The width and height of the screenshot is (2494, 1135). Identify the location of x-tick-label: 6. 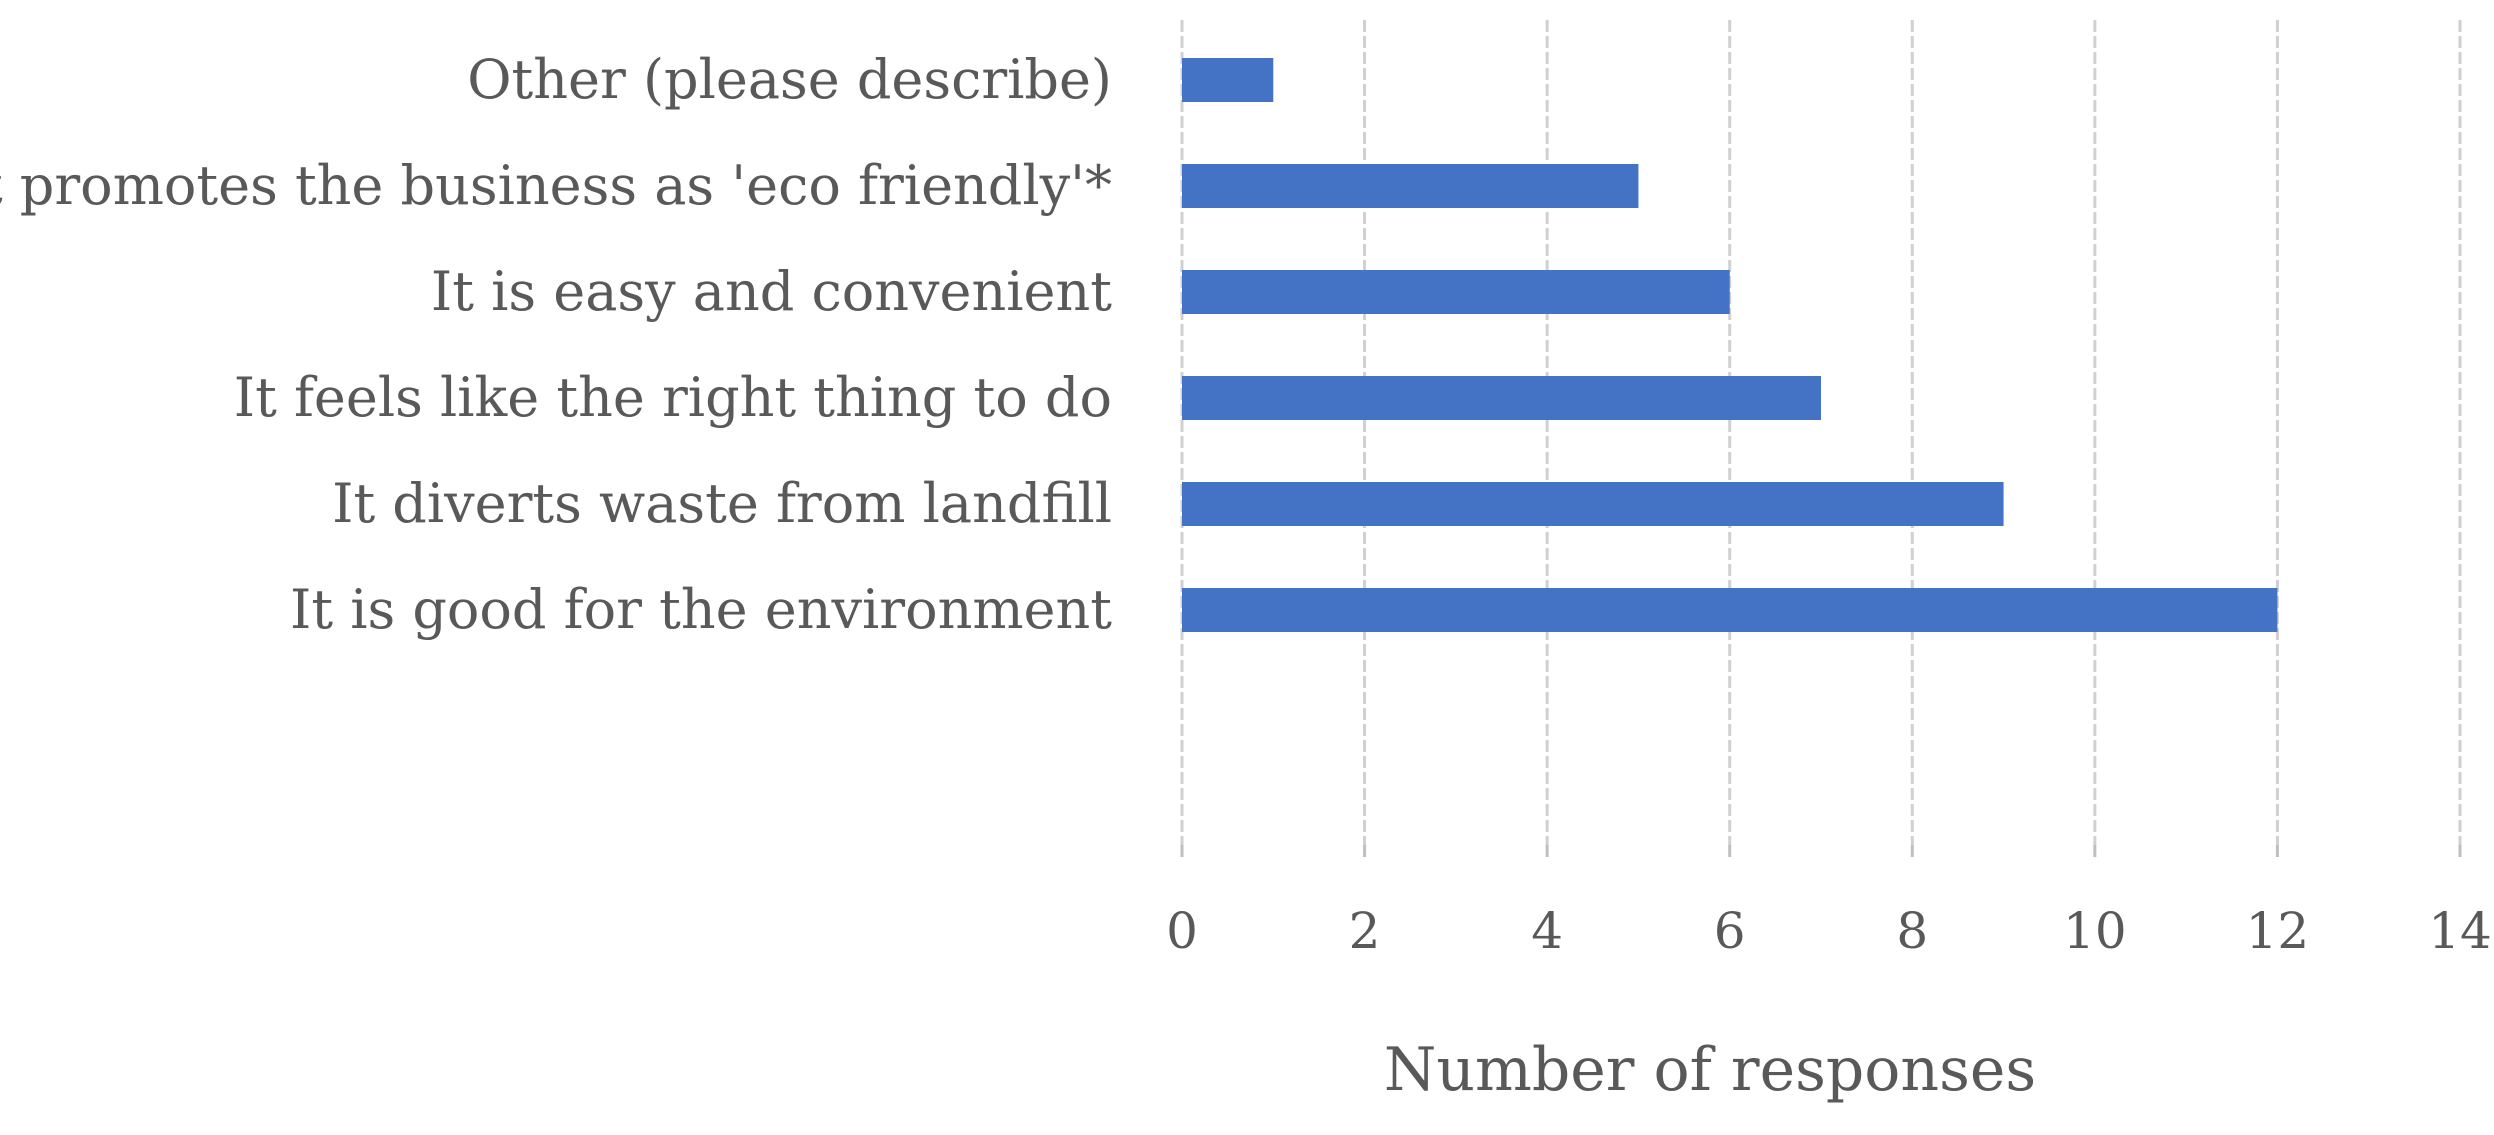
(1730, 931).